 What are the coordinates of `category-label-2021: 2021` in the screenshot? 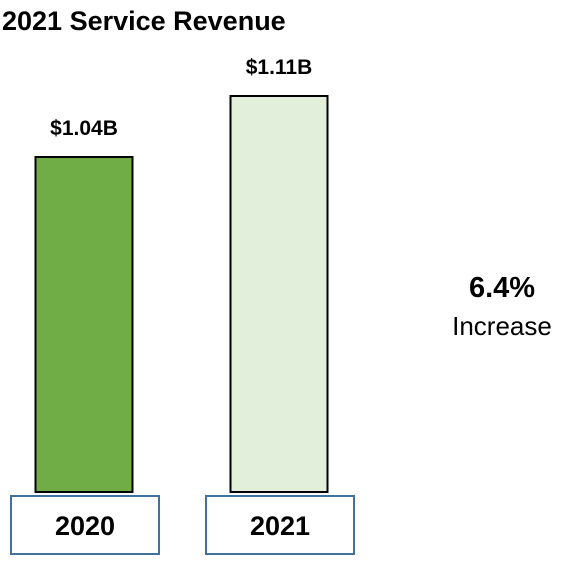 It's located at (280, 526).